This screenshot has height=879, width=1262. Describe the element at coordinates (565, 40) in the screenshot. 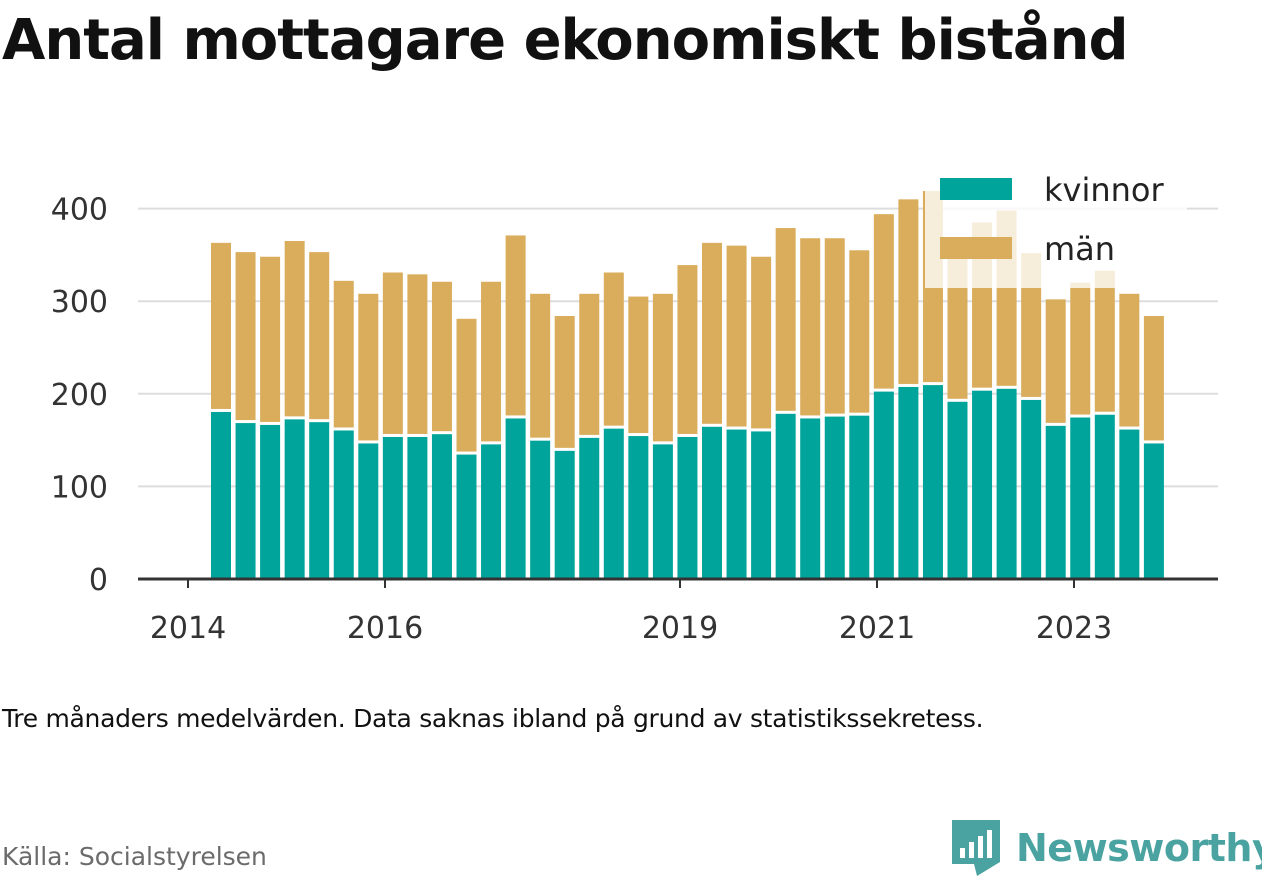

I see `chart-title: Antal mottagare ekonomiskt bistånd` at that location.